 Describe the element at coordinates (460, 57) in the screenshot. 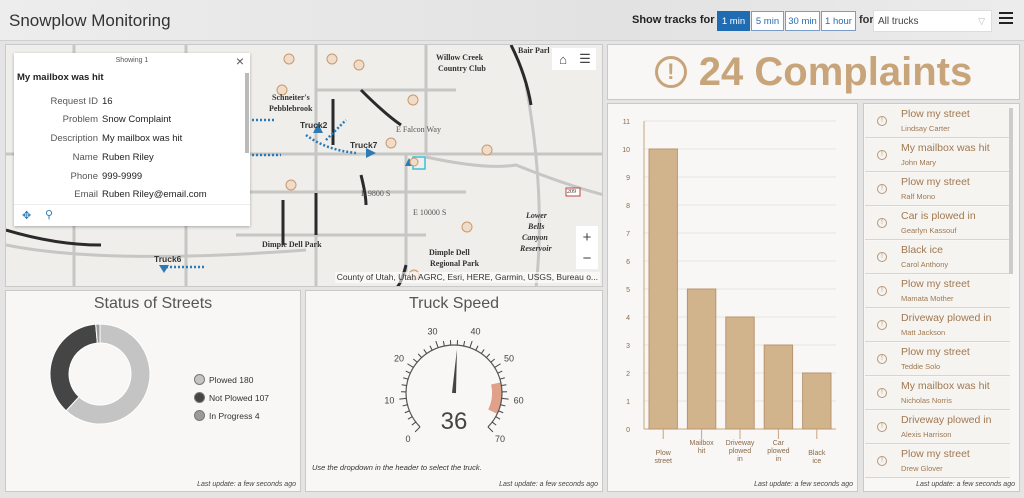

I see `map-label: Willow Creek` at that location.